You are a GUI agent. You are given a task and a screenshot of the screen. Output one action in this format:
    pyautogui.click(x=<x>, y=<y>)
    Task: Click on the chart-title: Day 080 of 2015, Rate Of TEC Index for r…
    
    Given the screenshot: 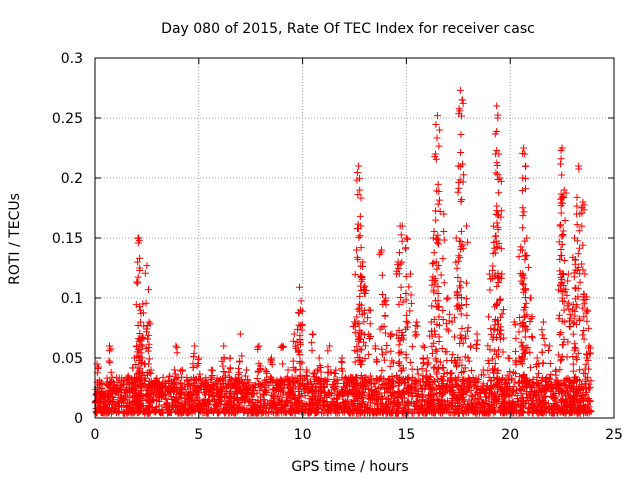 What is the action you would take?
    pyautogui.click(x=348, y=29)
    